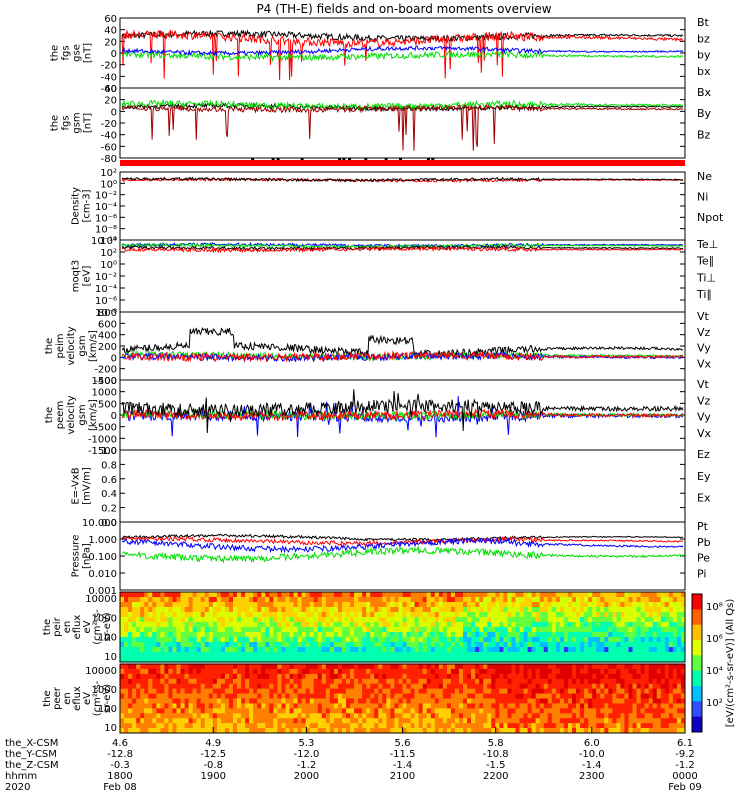  Describe the element at coordinates (82, 414) in the screenshot. I see `y-axis-label: gsm` at that location.